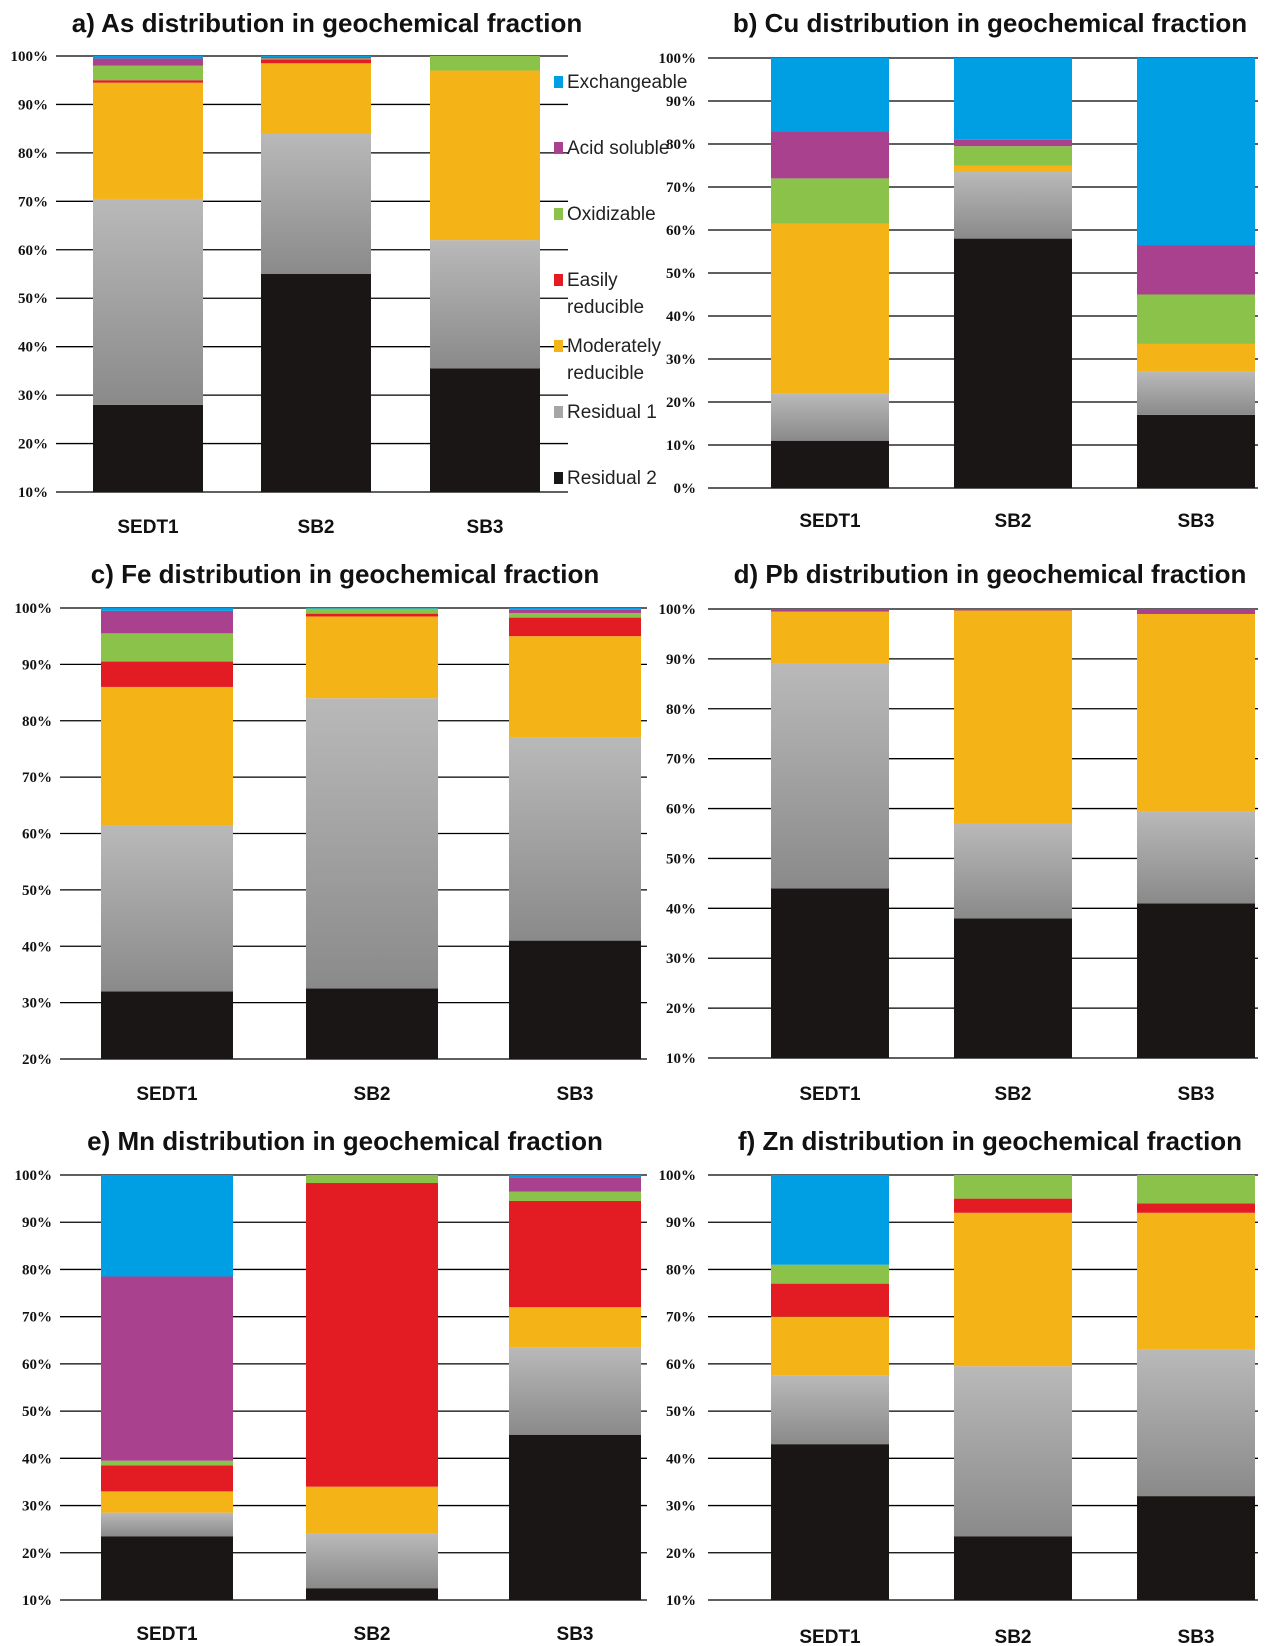 Image resolution: width=1286 pixels, height=1646 pixels. What do you see at coordinates (605, 412) in the screenshot?
I see `legend-item: Residual 1` at bounding box center [605, 412].